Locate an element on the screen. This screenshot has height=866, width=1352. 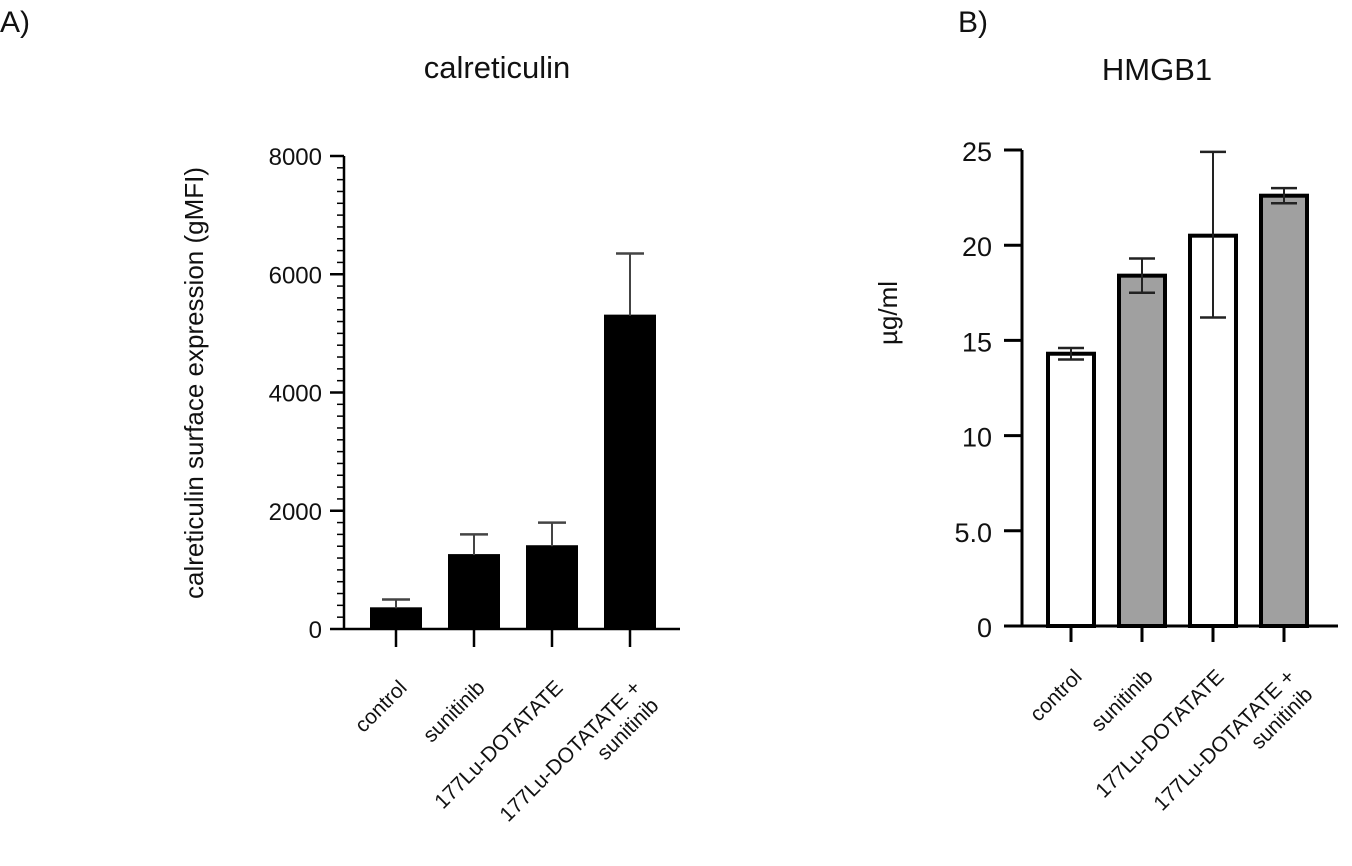
panel-b-y-tick-labels: 0 5.0 10 15 20 25 is located at coordinates (973, 390).